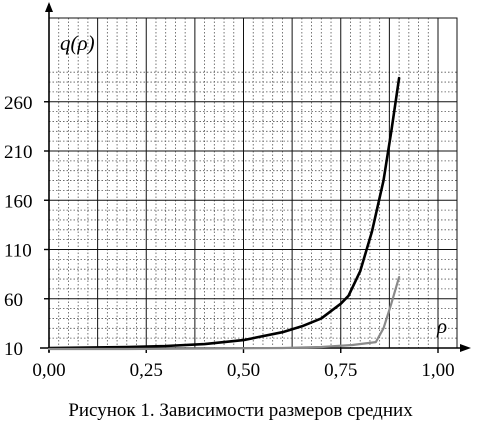 This screenshot has width=481, height=437. Describe the element at coordinates (49, 7) in the screenshot. I see `y-axis-arrow` at that location.